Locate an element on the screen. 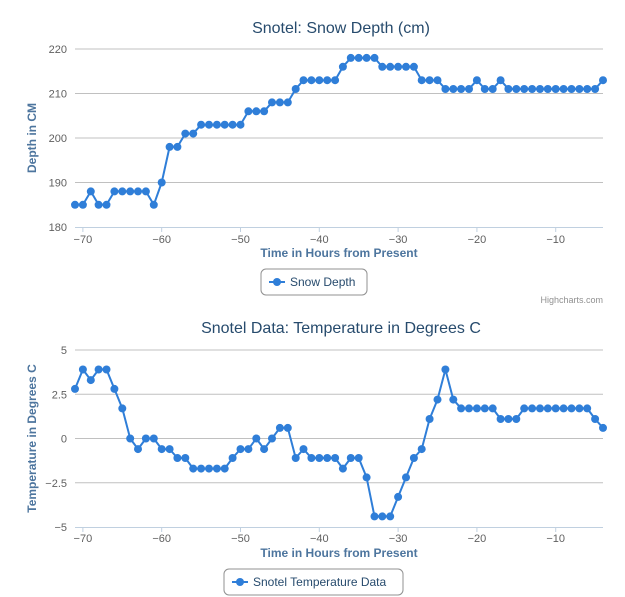 The image size is (625, 597). legend: Snotel Temperature Data is located at coordinates (313, 582).